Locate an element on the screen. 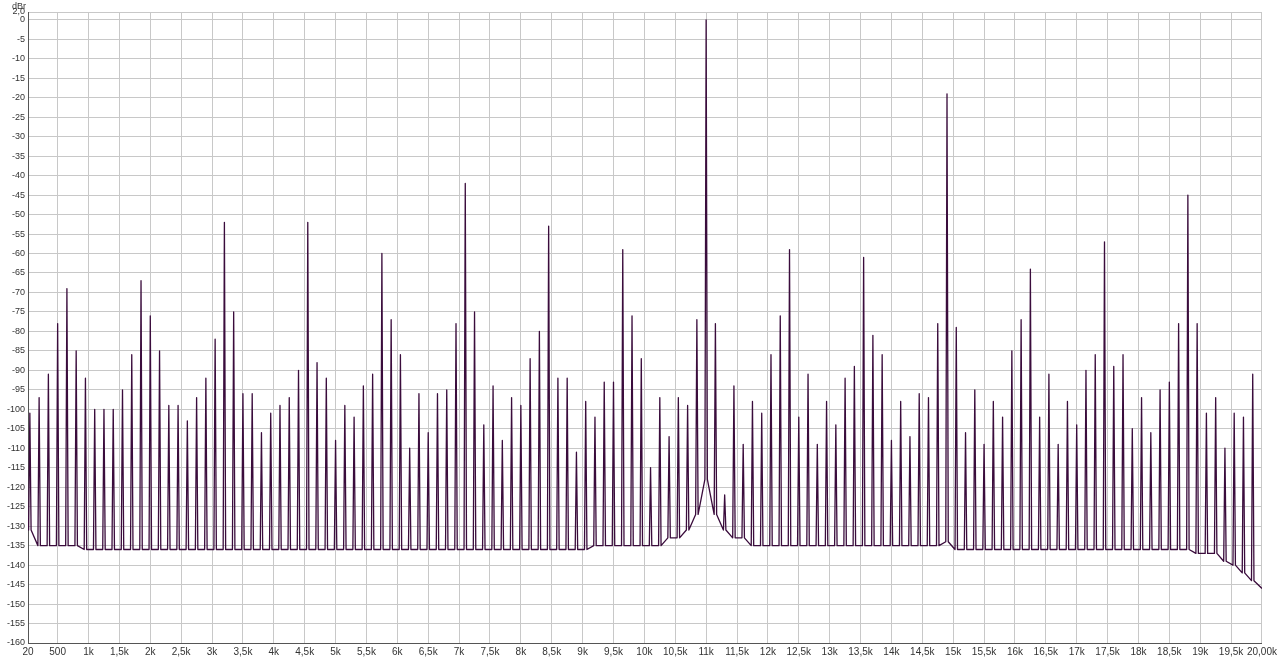  y-tick-label: -120 is located at coordinates (15, 486).